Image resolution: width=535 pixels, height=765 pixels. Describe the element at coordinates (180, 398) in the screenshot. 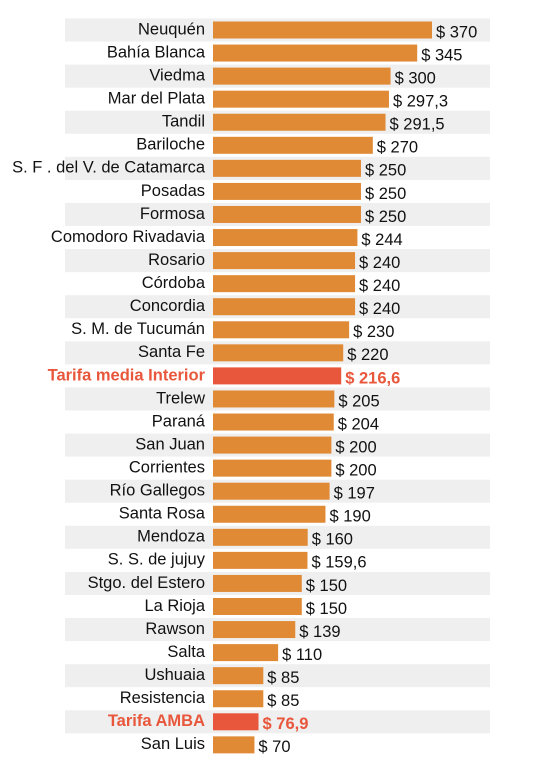

I see `category-label: Trelew` at that location.